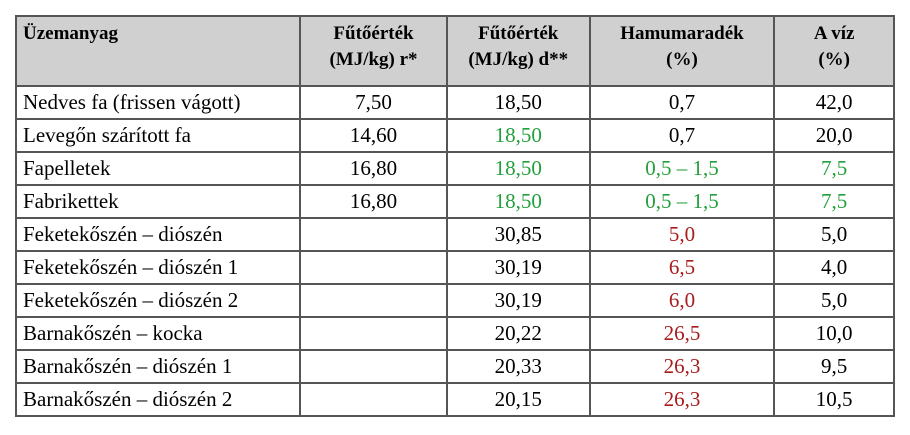 This screenshot has width=910, height=435. What do you see at coordinates (518, 333) in the screenshot?
I see `table-cell: 20,22` at bounding box center [518, 333].